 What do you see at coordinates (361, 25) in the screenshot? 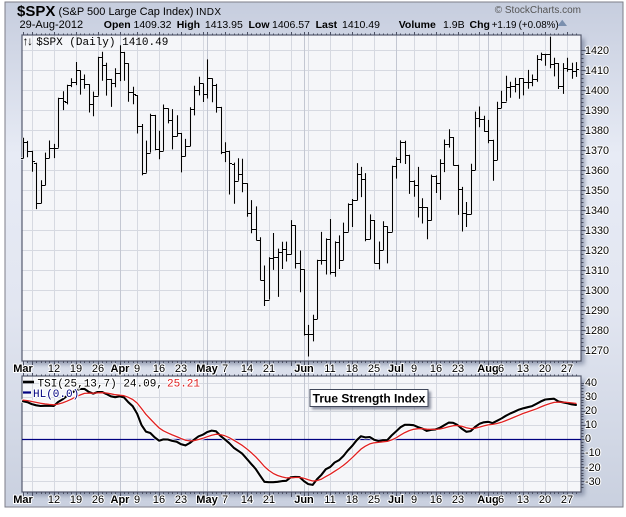
I see `svg-text: 1410.49` at bounding box center [361, 25].